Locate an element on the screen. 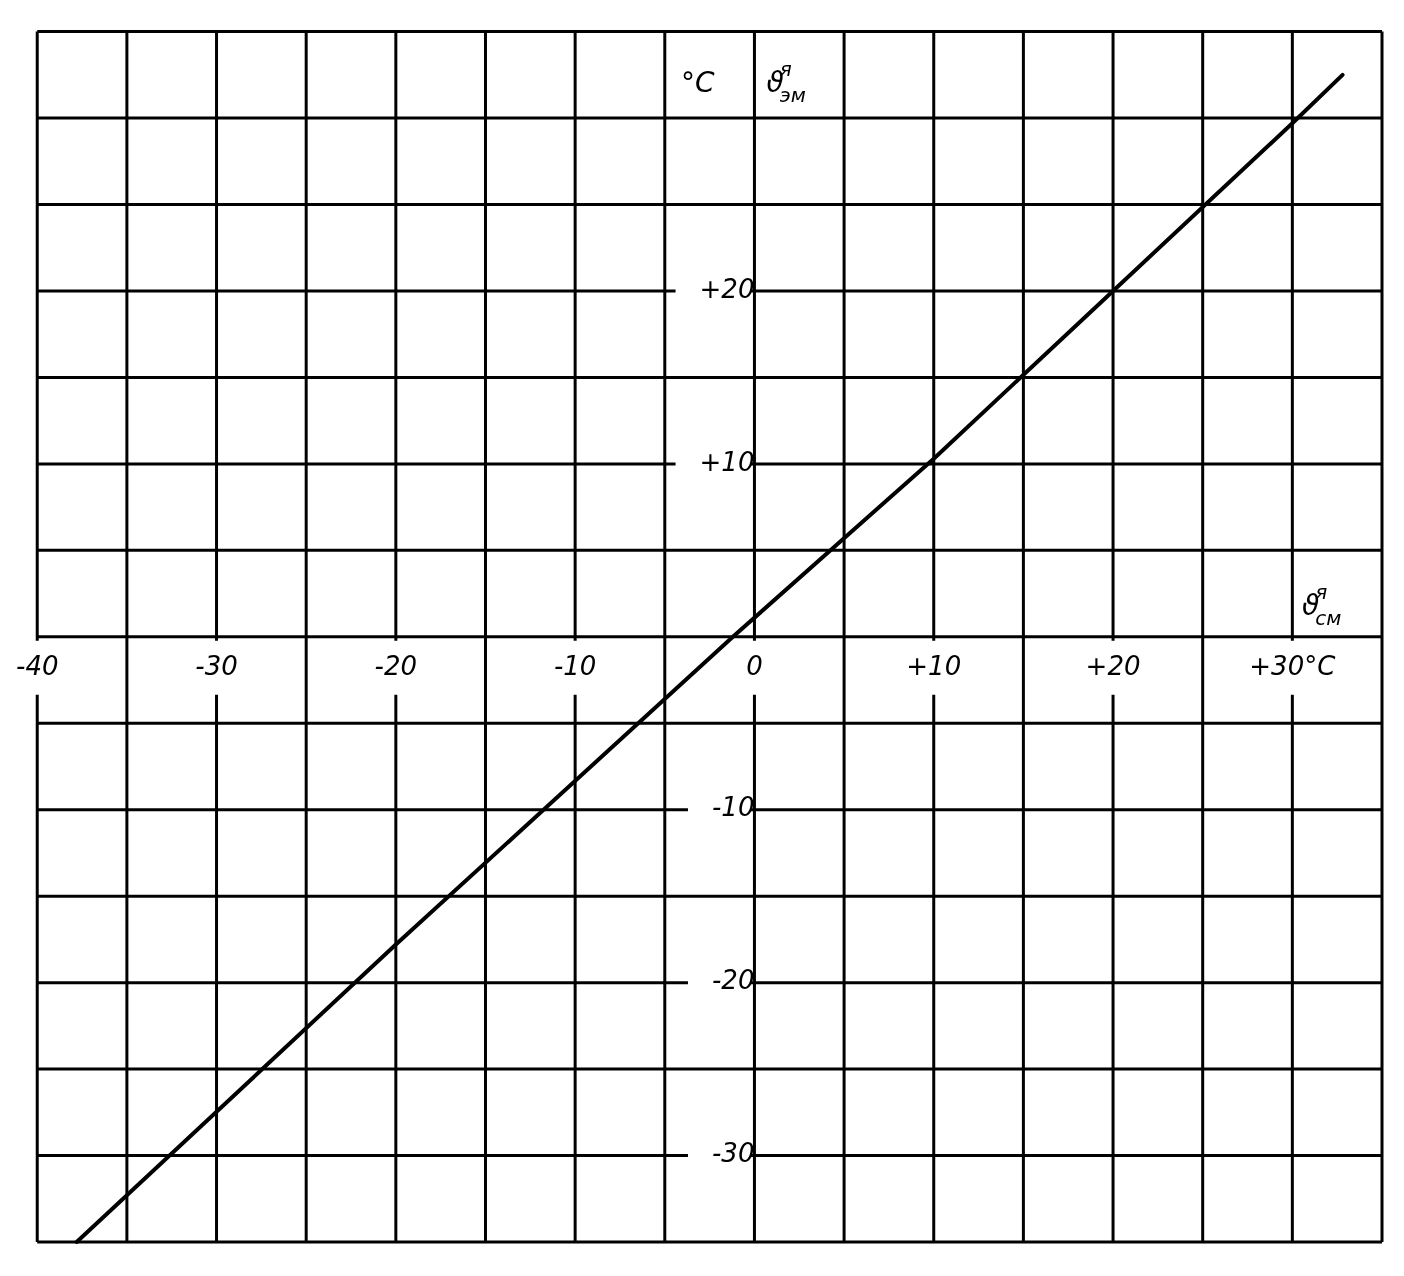 Image resolution: width=1404 pixels, height=1276 pixels. x-tick-label: -40 is located at coordinates (37, 666).